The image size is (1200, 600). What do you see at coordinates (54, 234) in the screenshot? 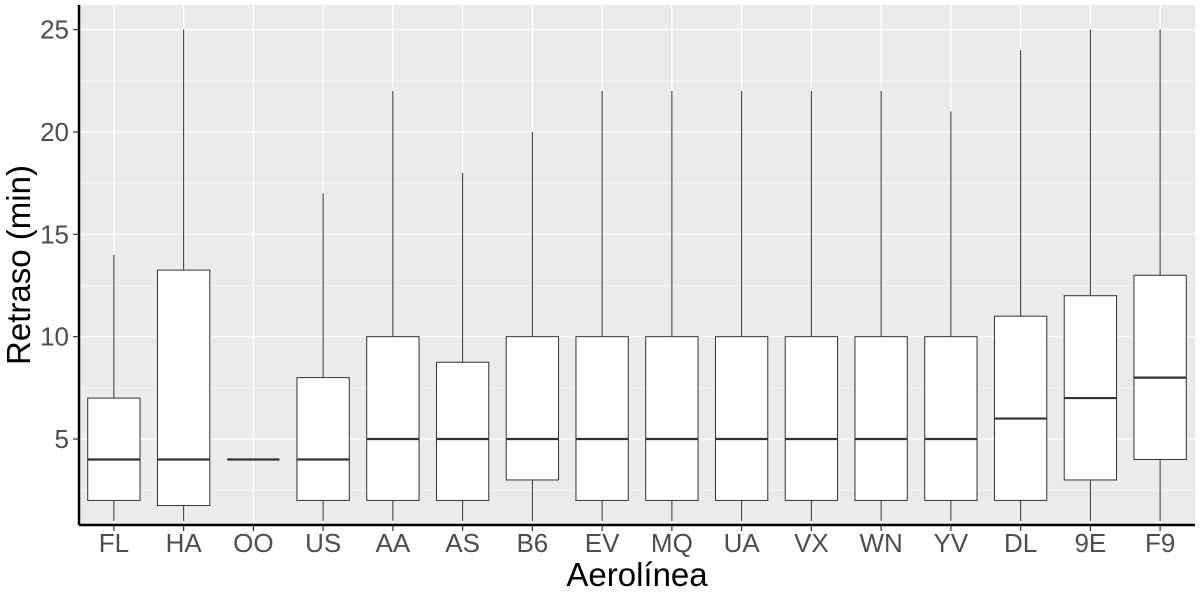
I see `y-tick-label: 15` at bounding box center [54, 234].